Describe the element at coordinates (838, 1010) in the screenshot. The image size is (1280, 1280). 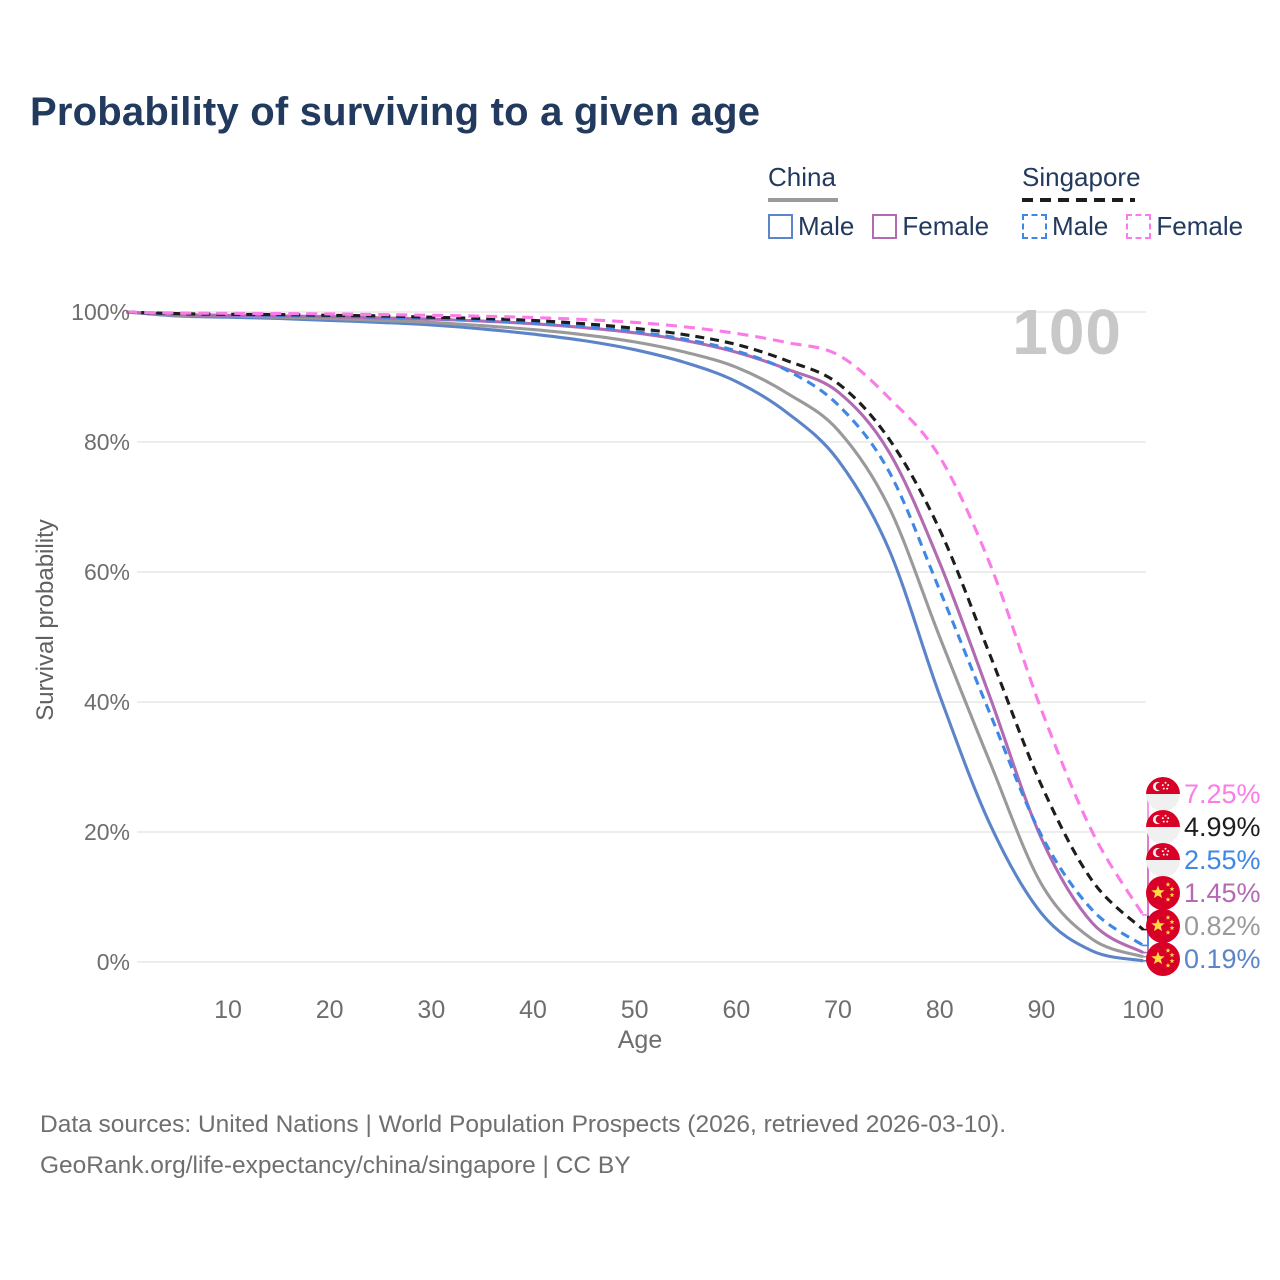
I see `x-tick-label-70: 70` at that location.